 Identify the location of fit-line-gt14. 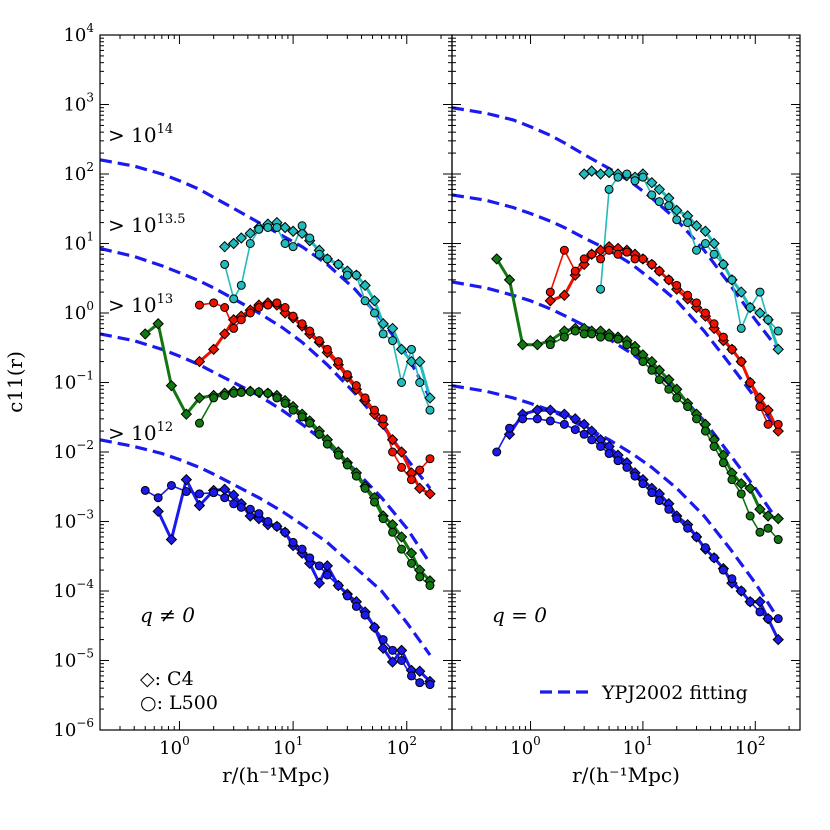
(265, 278).